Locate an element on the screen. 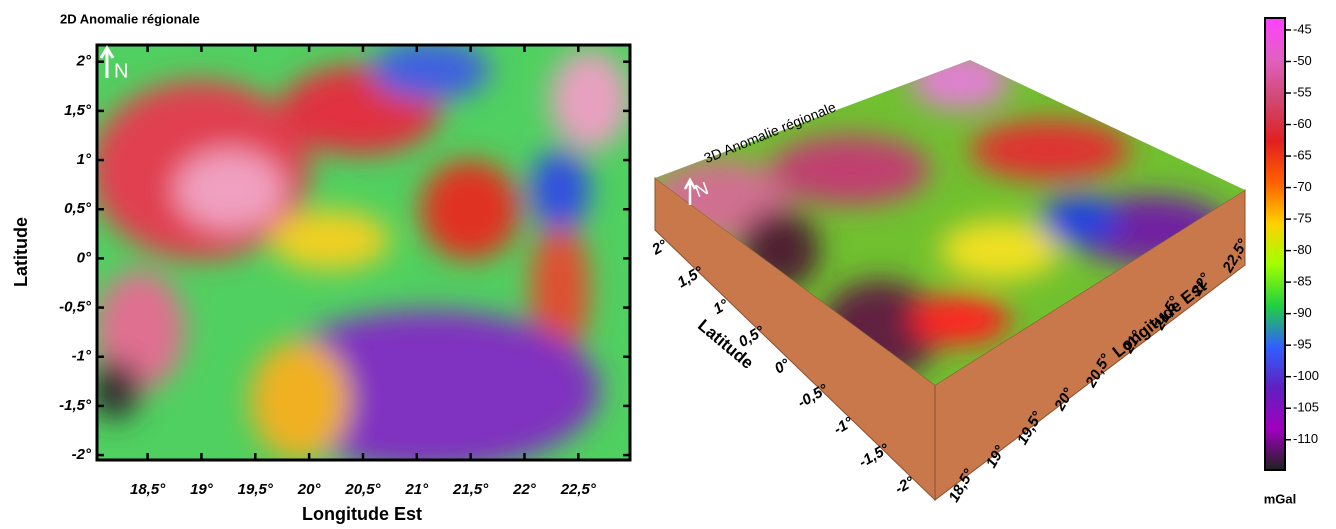 The height and width of the screenshot is (529, 1336). colorbar-tick-label: -80 is located at coordinates (1302, 249).